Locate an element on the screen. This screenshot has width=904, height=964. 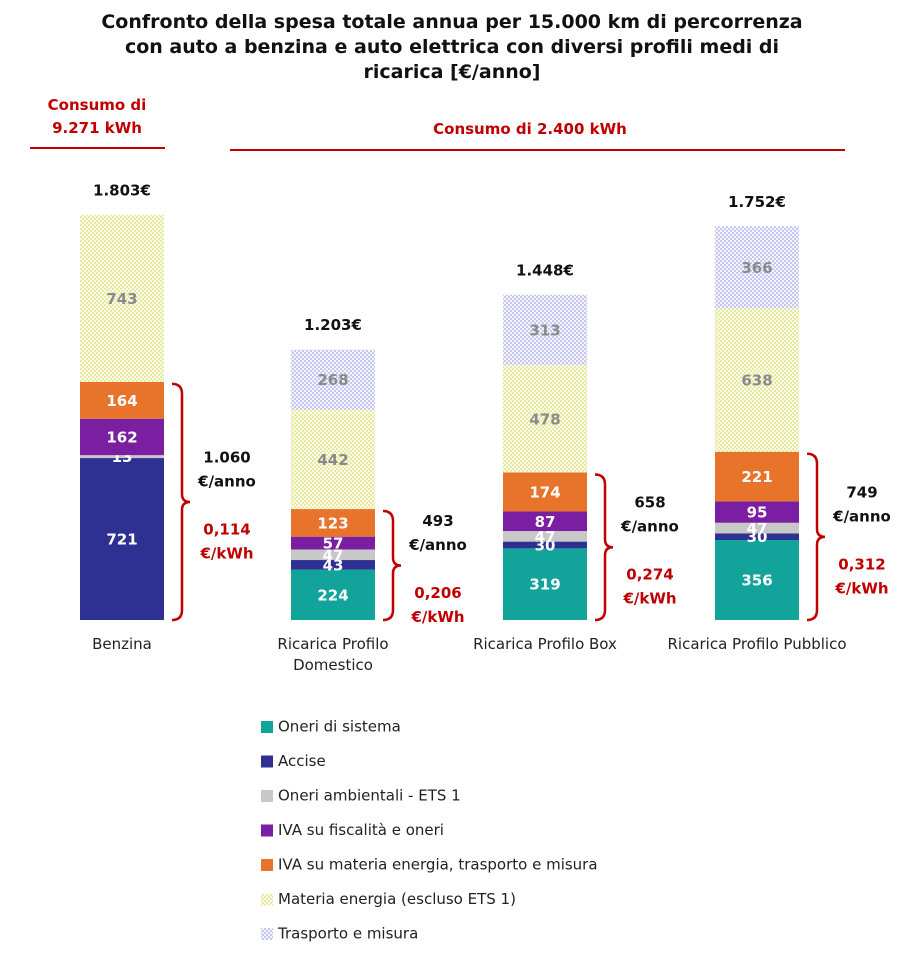
legend-label: Trasporto e misura is located at coordinates (347, 934).